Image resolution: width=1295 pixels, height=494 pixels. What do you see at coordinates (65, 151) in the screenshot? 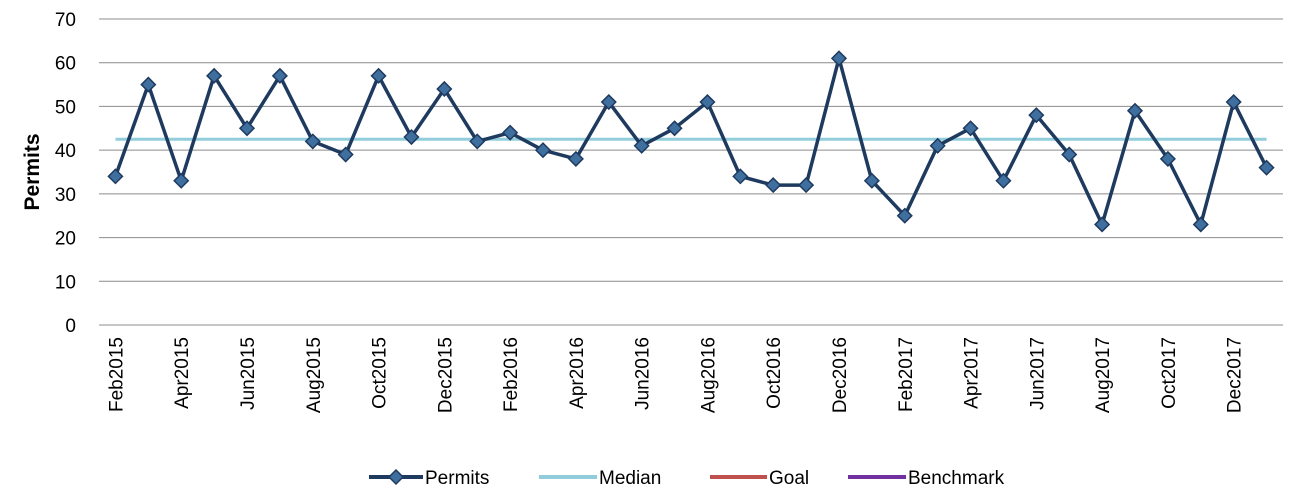
I see `y-tick-label: 40` at bounding box center [65, 151].